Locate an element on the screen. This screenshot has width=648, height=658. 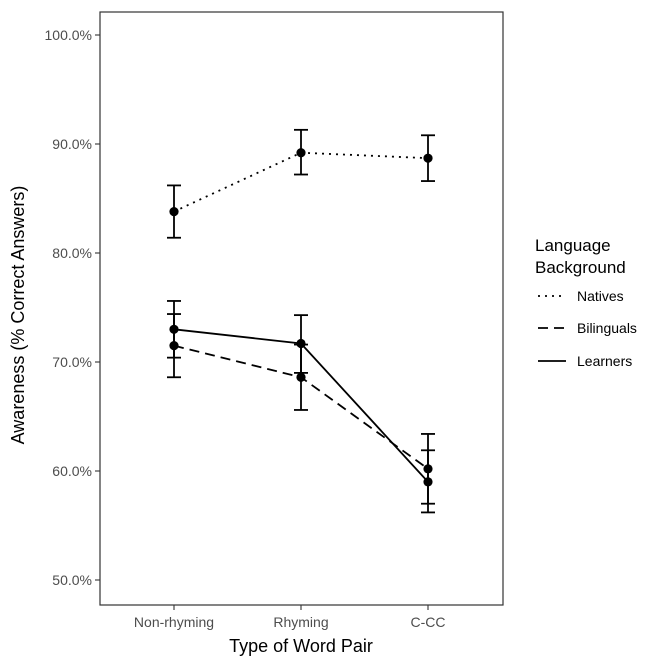
series-learners is located at coordinates (301, 407).